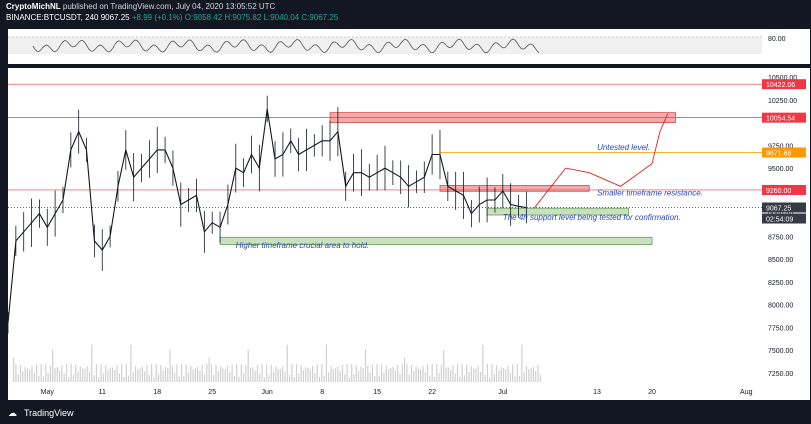  What do you see at coordinates (778, 153) in the screenshot?
I see `level-label: 9671.68` at bounding box center [778, 153].